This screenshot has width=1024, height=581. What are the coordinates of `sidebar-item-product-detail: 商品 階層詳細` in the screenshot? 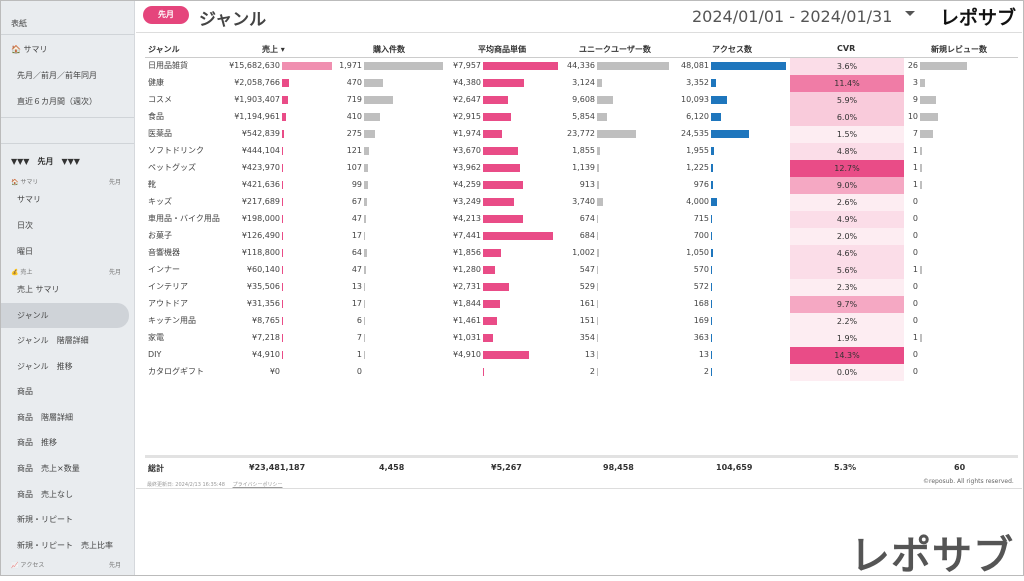 It's located at (45, 417).